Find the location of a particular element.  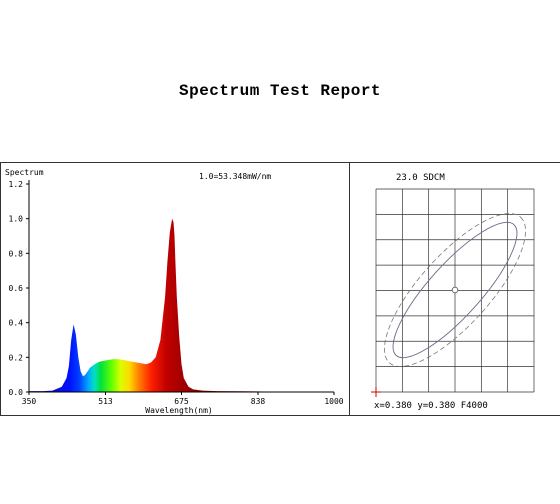

y-tick-label: 1.2 is located at coordinates (16, 184).